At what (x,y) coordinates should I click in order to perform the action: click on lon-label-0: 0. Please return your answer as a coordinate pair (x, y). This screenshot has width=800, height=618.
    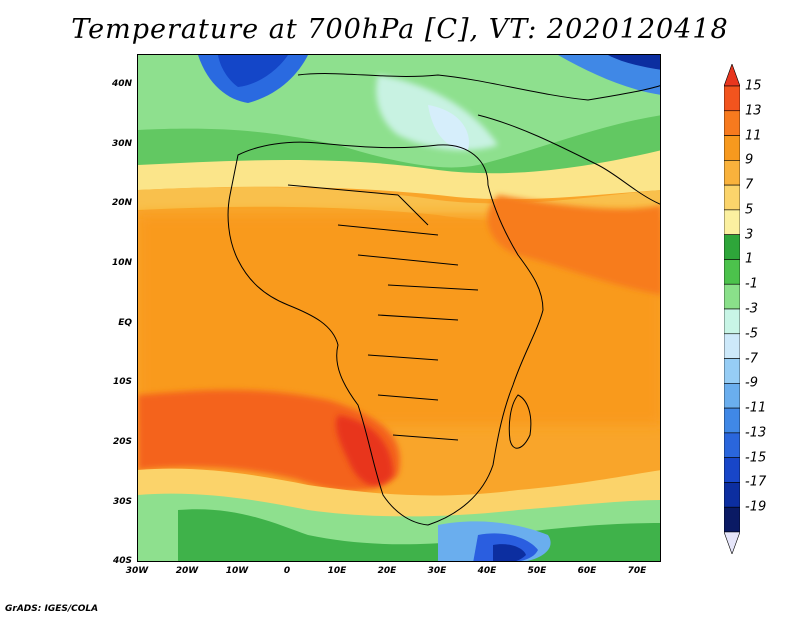
    Looking at the image, I should click on (287, 571).